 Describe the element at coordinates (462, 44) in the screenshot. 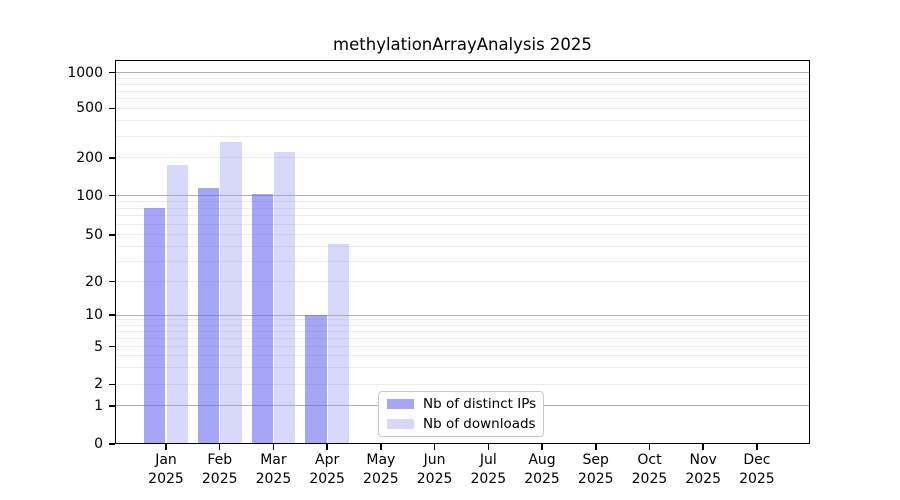

I see `chart-title: methylationArrayAnalysis 2025` at that location.